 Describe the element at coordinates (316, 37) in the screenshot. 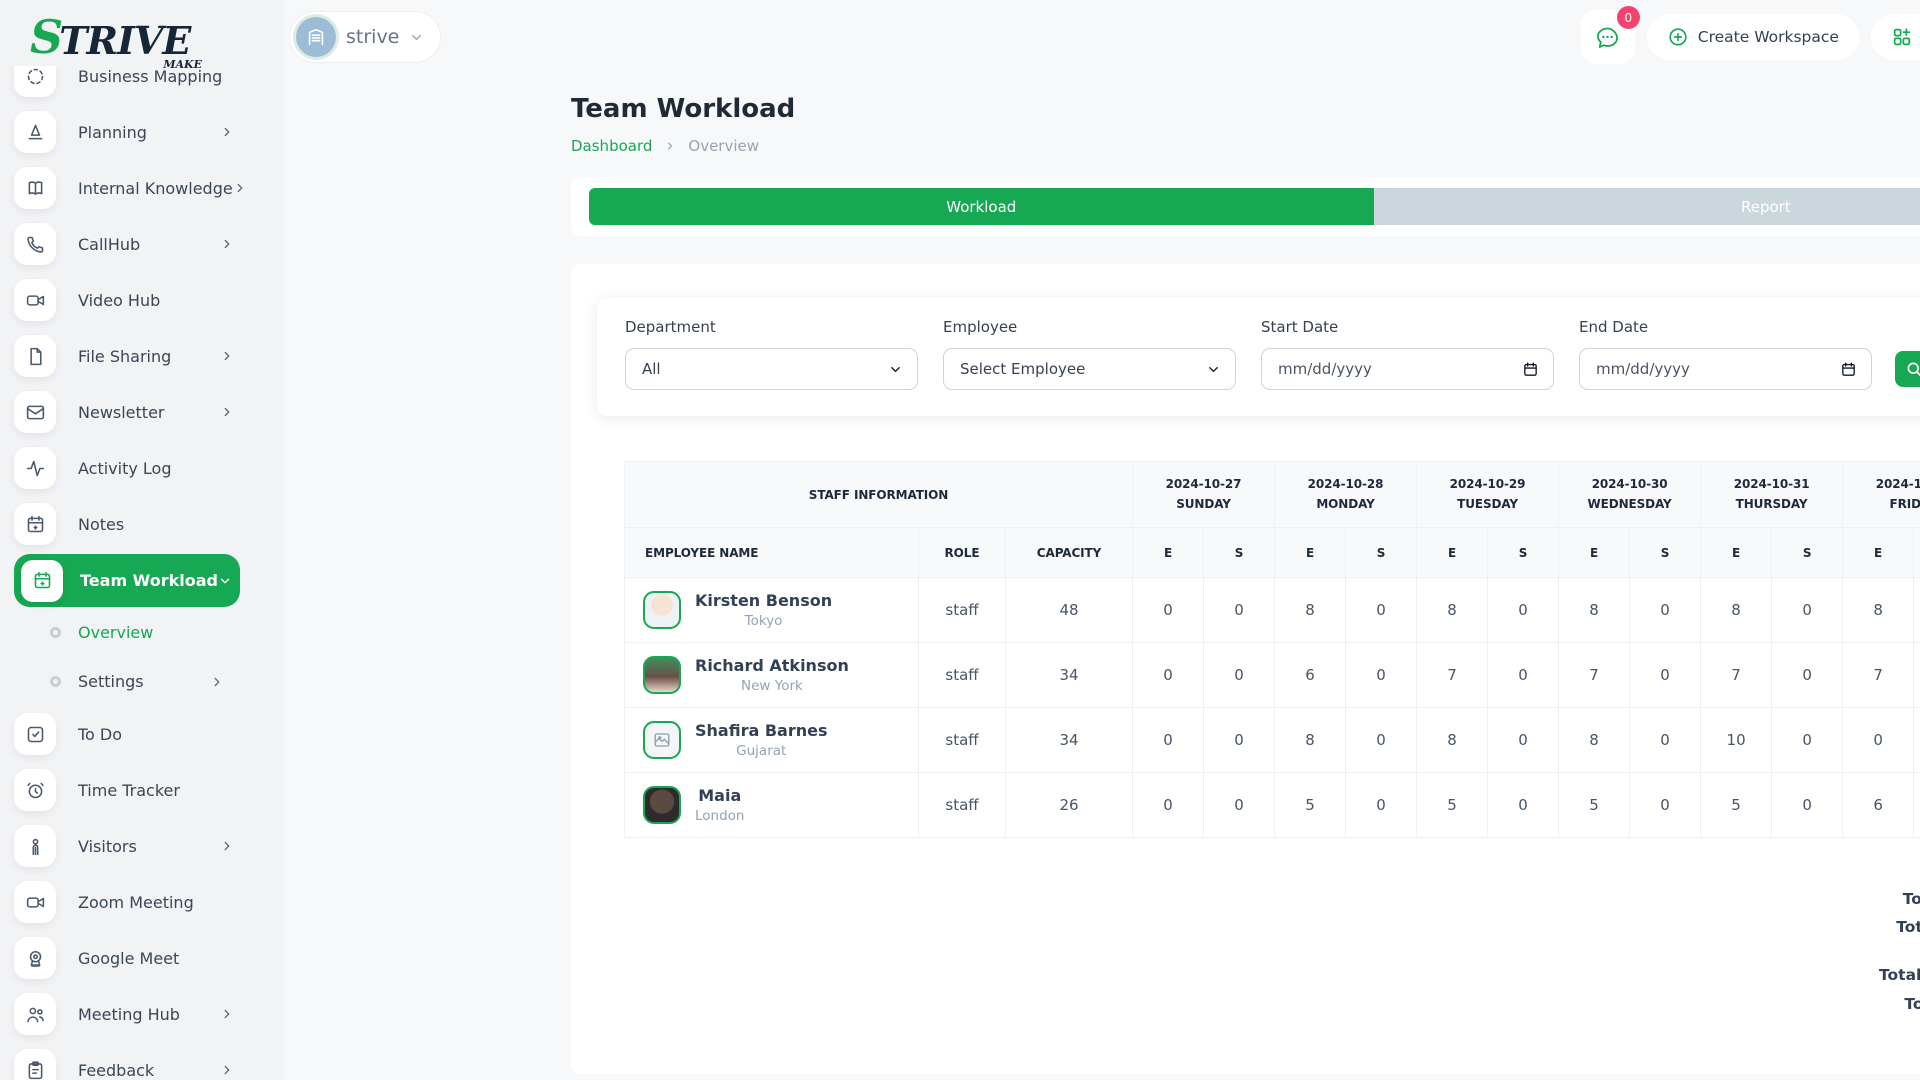

I see `workspace-avatar-building-icon` at that location.